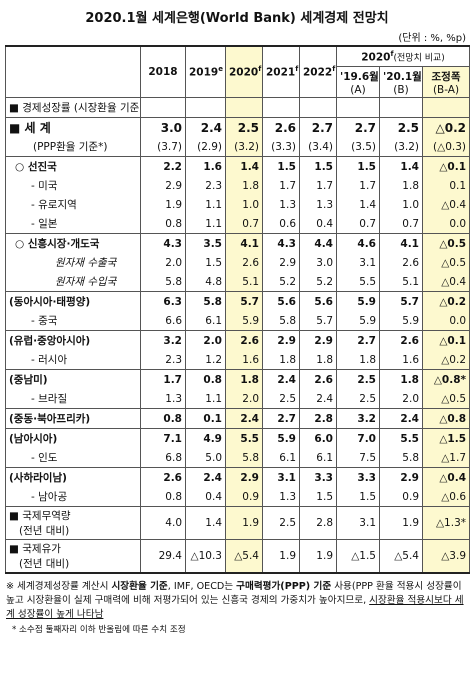 This screenshot has height=696, width=474. What do you see at coordinates (28, 380) in the screenshot?
I see `row-label-text: (중남미)` at bounding box center [28, 380].